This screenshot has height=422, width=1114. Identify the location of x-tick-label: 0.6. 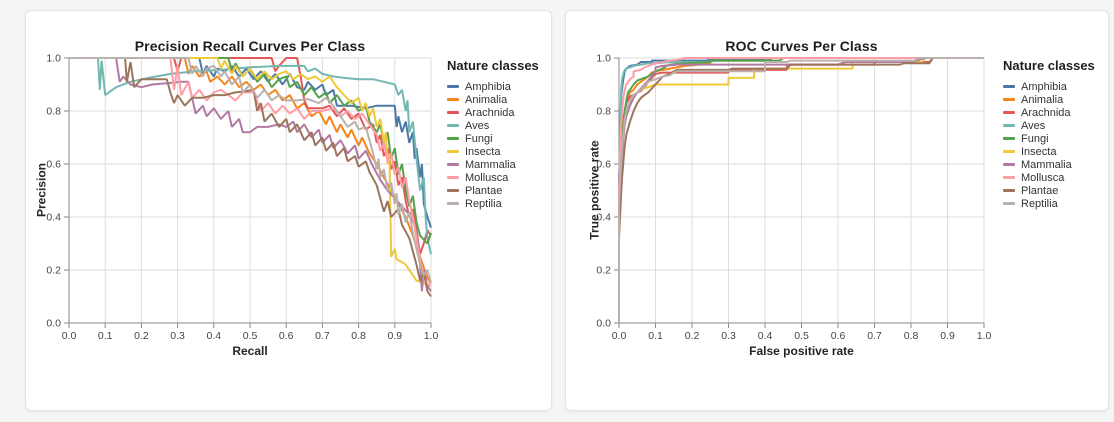
(838, 336).